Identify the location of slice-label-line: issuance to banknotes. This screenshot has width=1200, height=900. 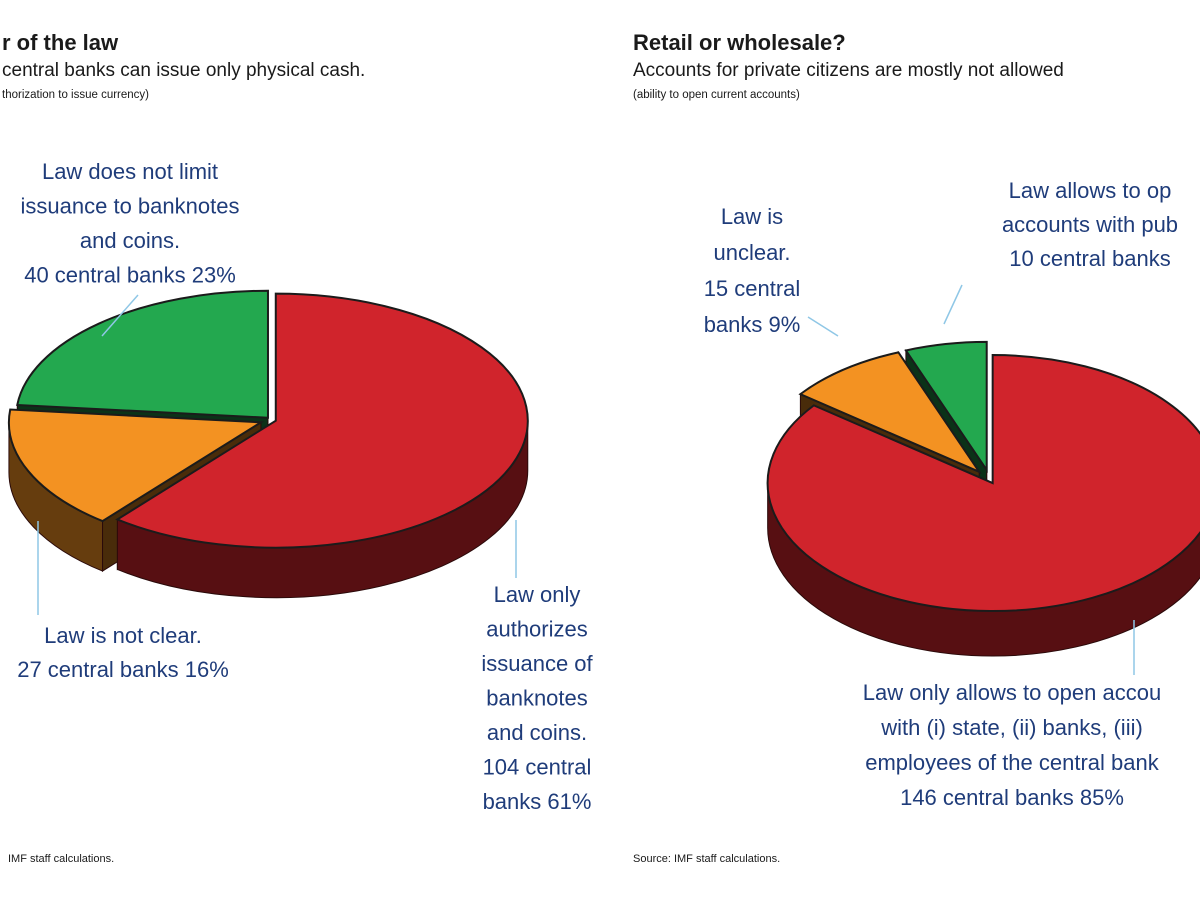
(130, 206).